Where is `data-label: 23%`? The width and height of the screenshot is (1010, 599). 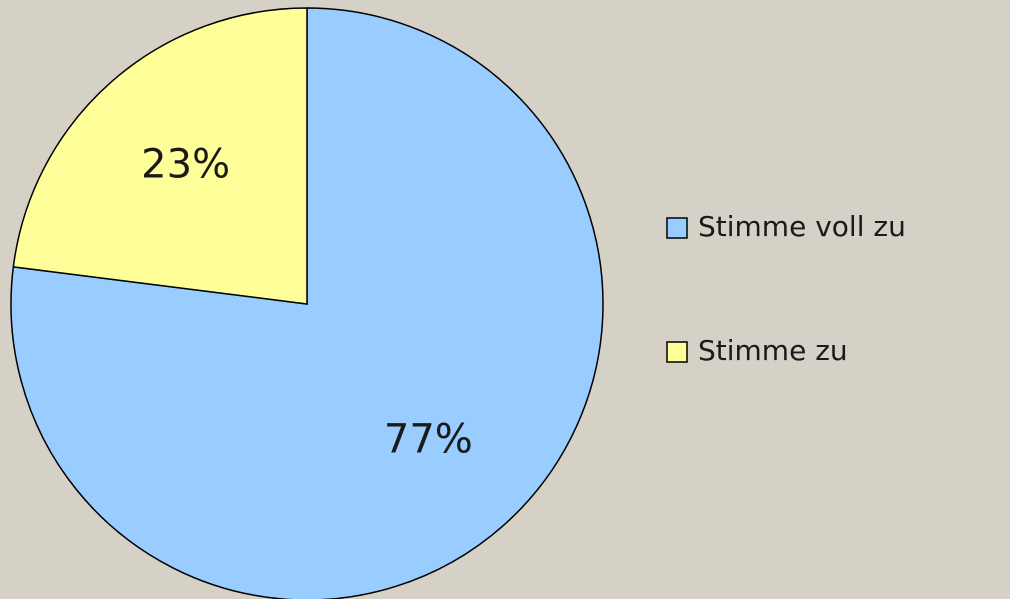
data-label: 23% is located at coordinates (185, 164).